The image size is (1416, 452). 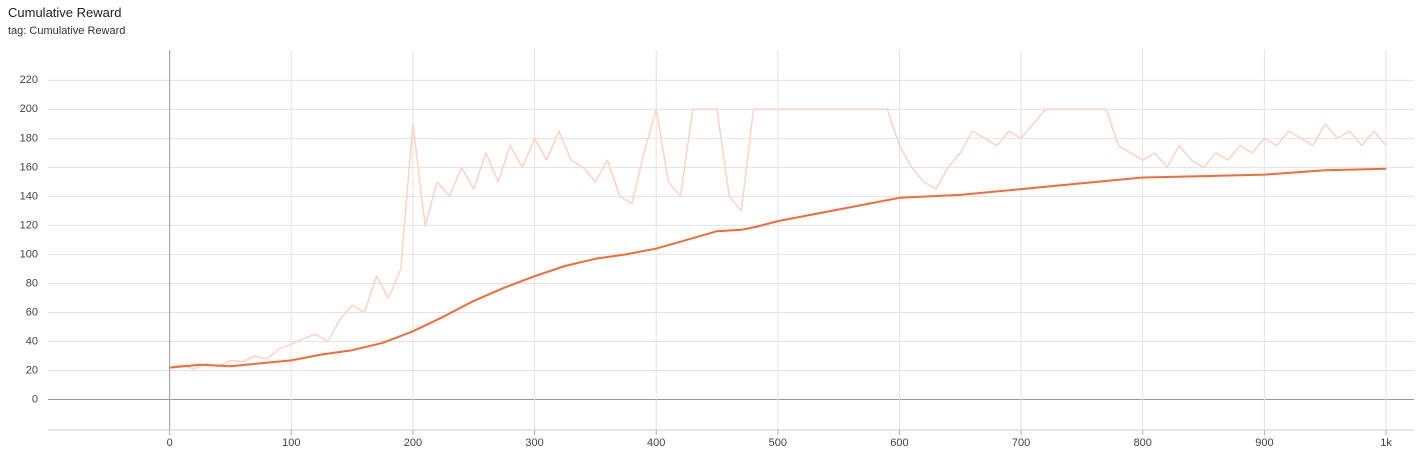 I want to click on x-tick-label: 400, so click(x=656, y=443).